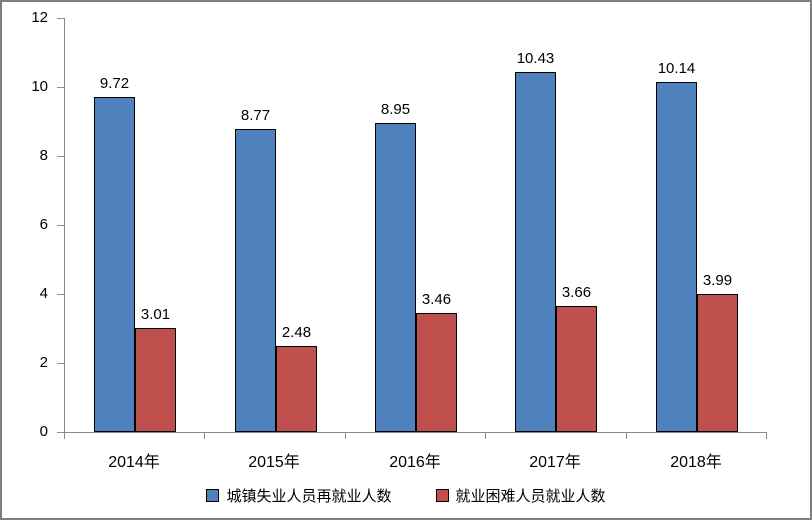 Image resolution: width=812 pixels, height=520 pixels. Describe the element at coordinates (39, 86) in the screenshot. I see `y-tick-label: 10` at that location.